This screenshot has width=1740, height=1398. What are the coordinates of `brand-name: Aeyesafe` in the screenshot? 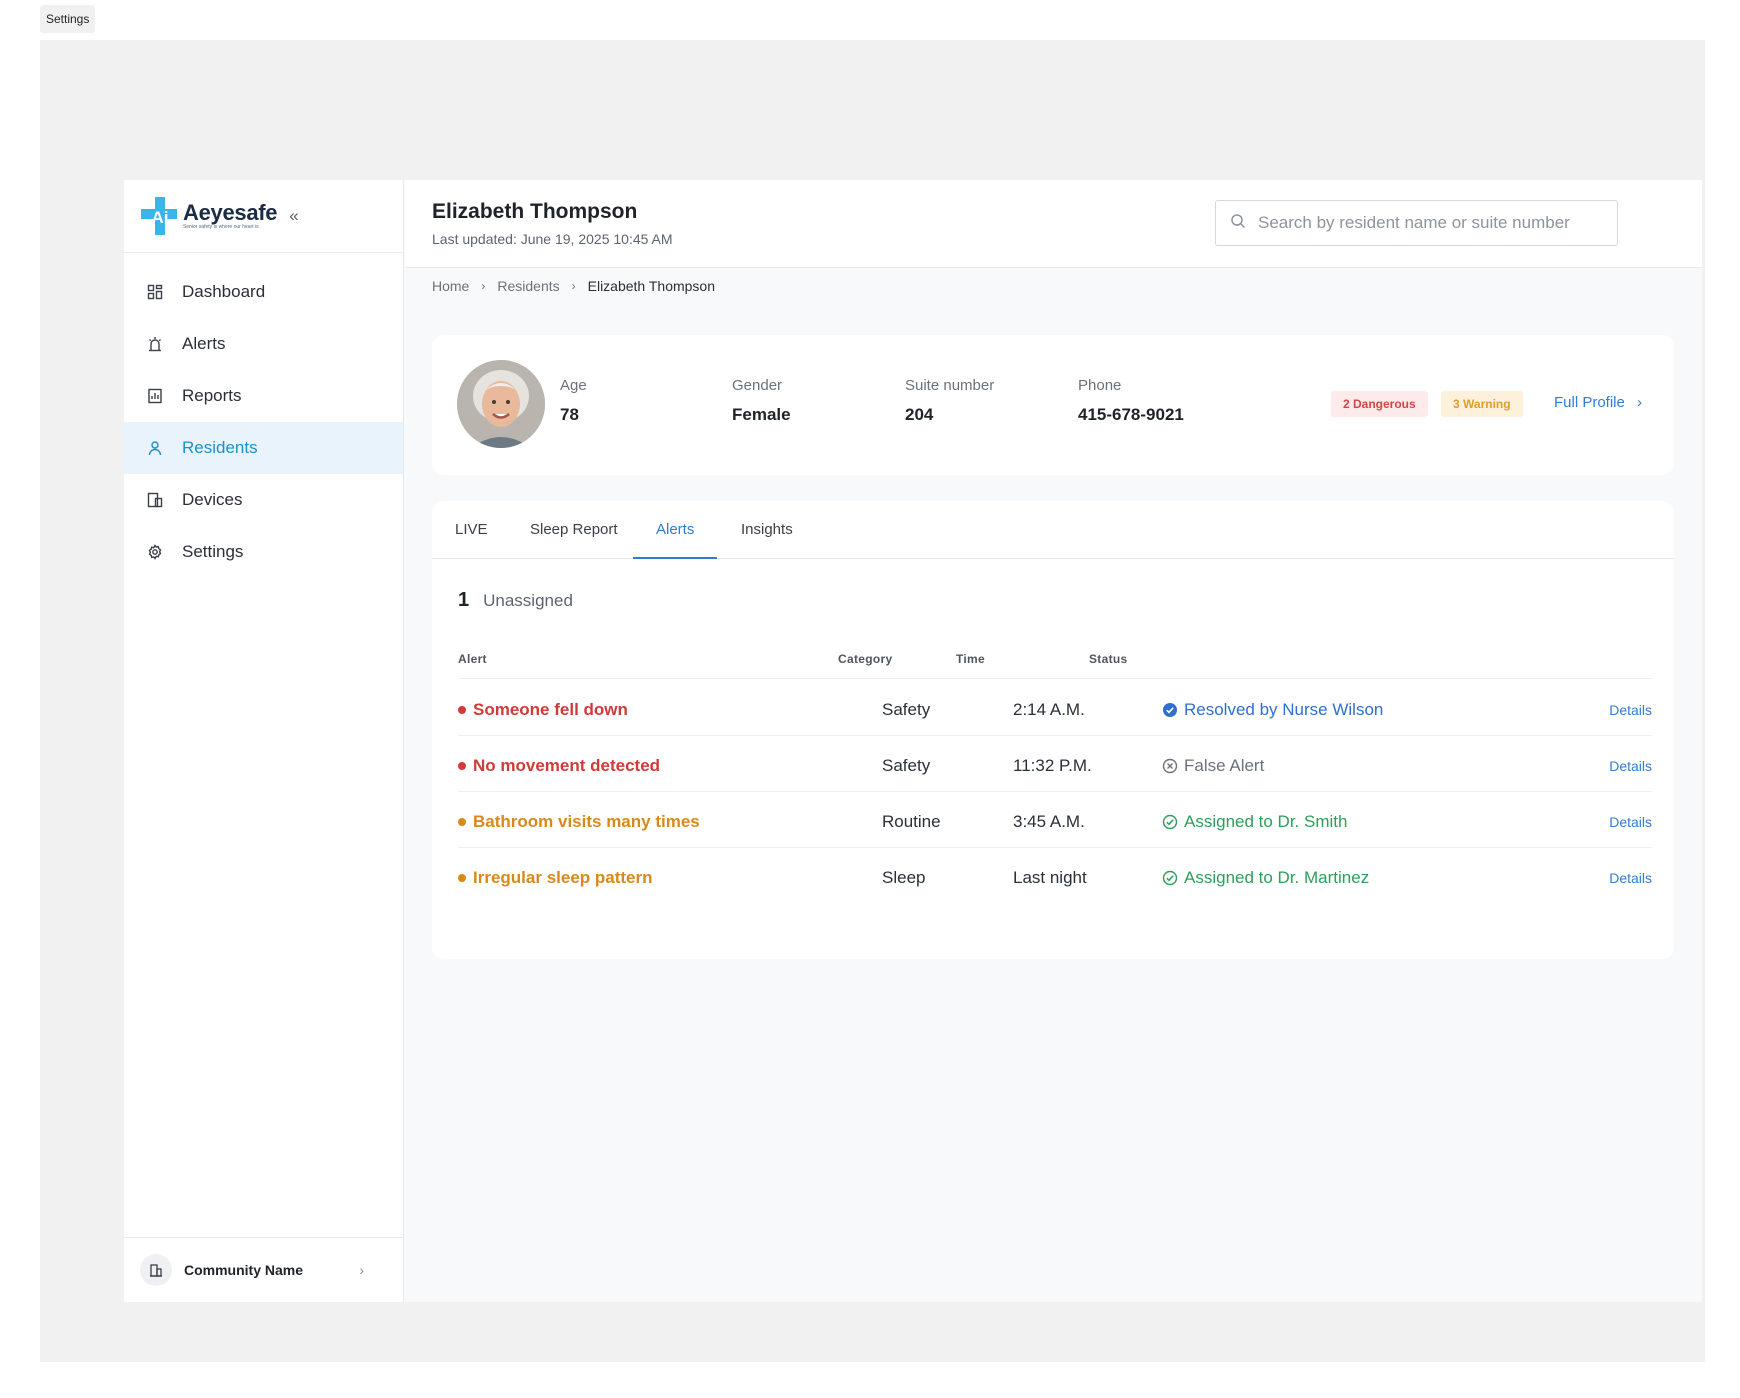 It's located at (230, 212).